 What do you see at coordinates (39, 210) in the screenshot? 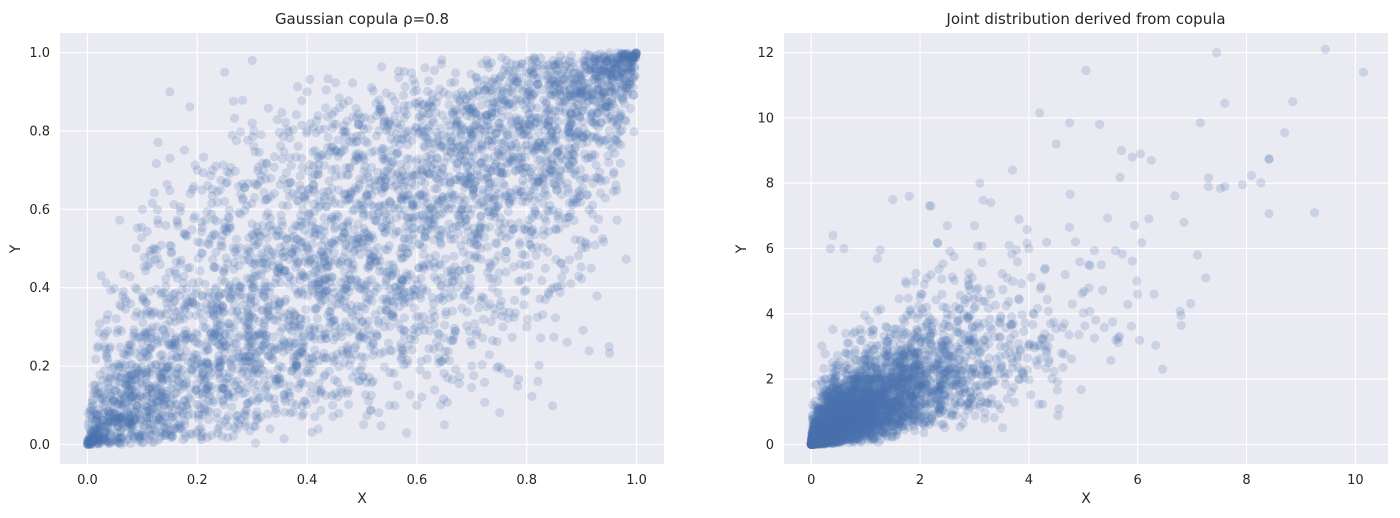
I see `left-y-tick-label: 0.6` at bounding box center [39, 210].